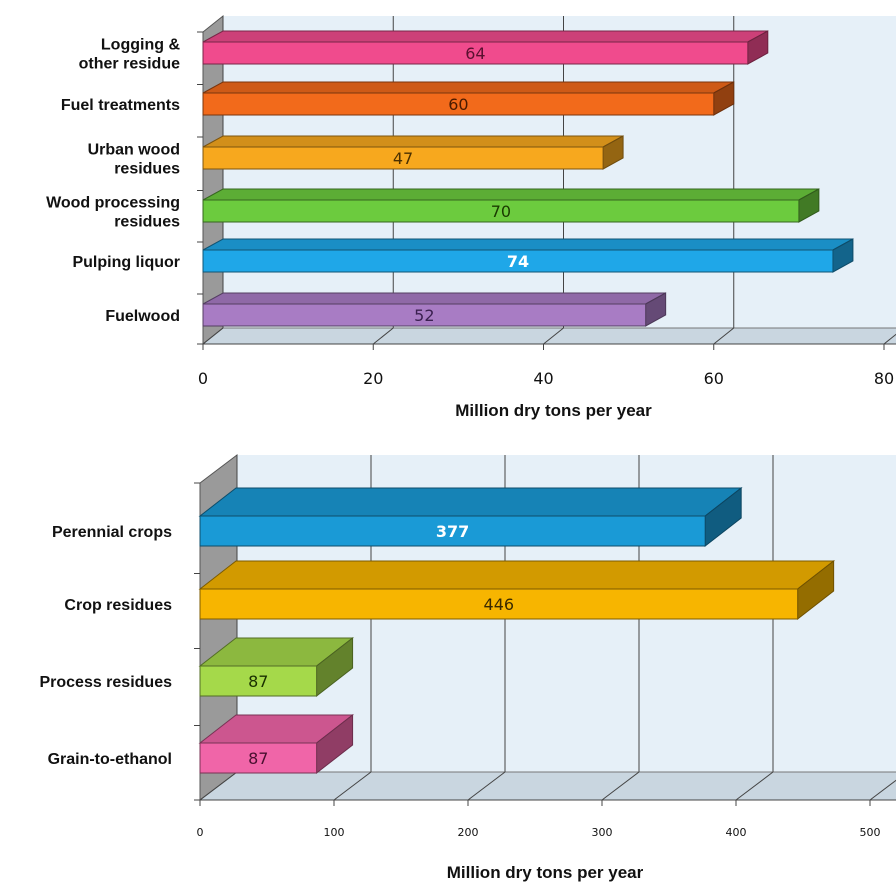 The height and width of the screenshot is (884, 896). I want to click on x-tick-label: 40, so click(543, 378).